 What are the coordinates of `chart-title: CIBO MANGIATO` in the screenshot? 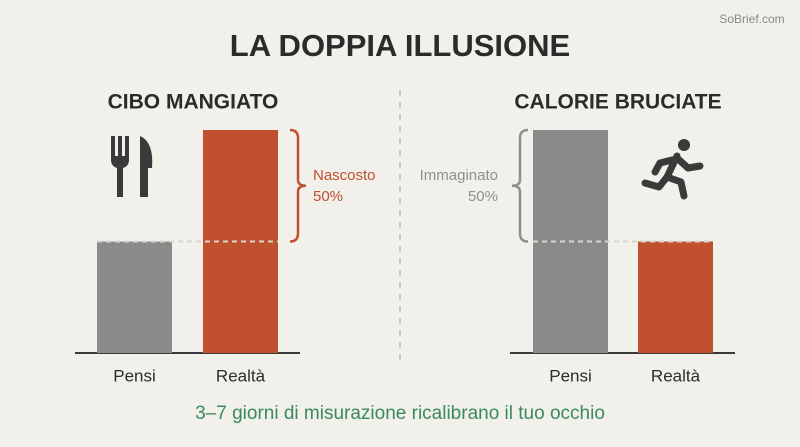 It's located at (193, 102).